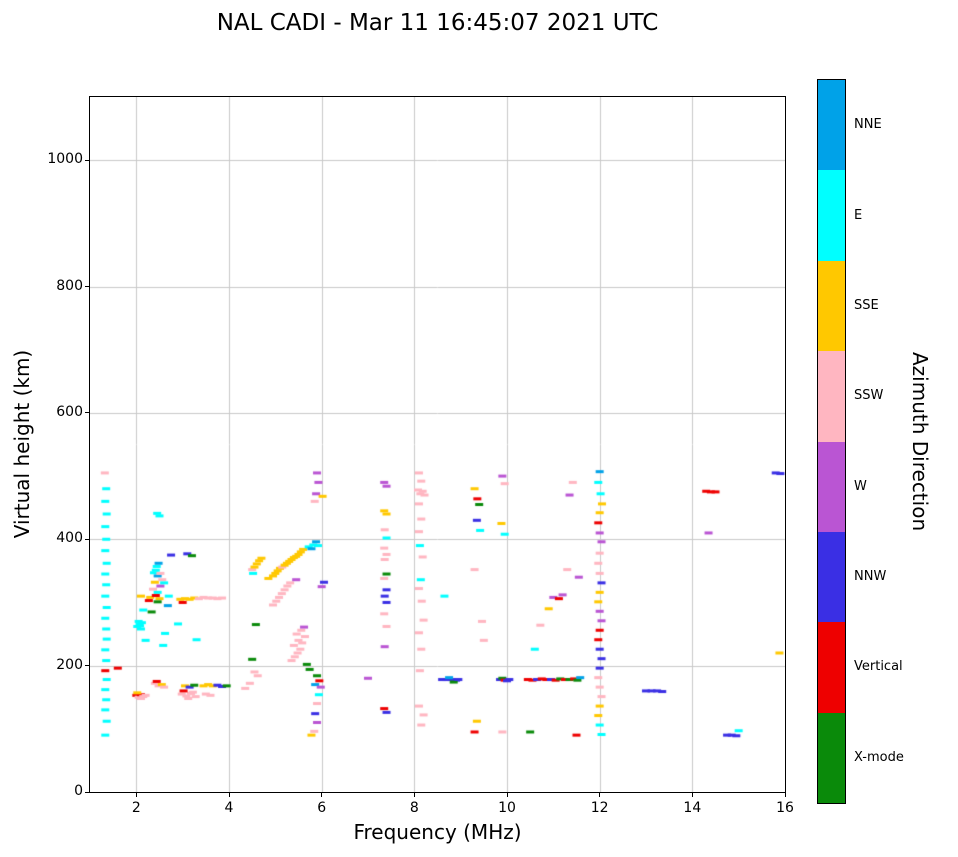 This screenshot has width=958, height=857. What do you see at coordinates (869, 396) in the screenshot?
I see `colorbar-label-ssw: SSW` at bounding box center [869, 396].